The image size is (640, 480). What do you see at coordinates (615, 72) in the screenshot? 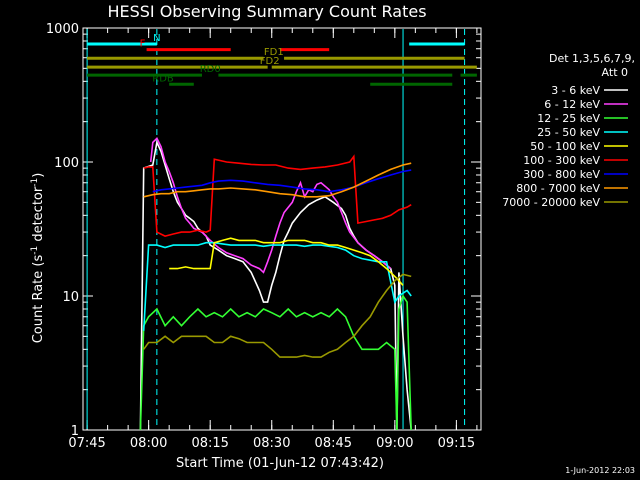
I see `legend-title-line2: Att 0` at bounding box center [615, 72].